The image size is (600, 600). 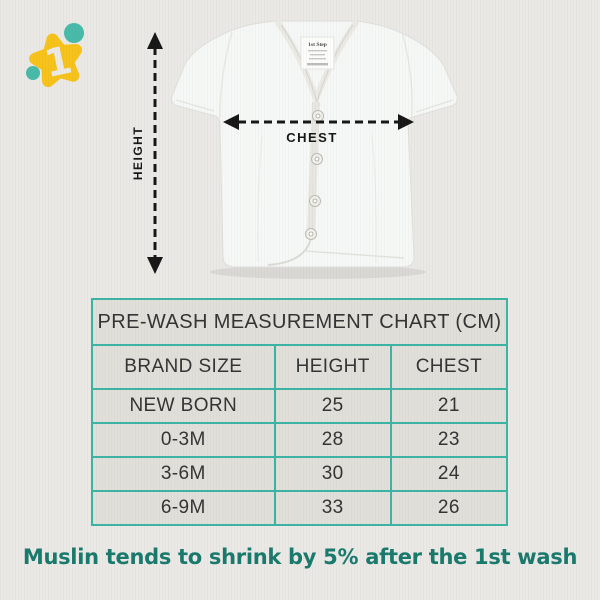 I want to click on snap-buttons, so click(x=314, y=175).